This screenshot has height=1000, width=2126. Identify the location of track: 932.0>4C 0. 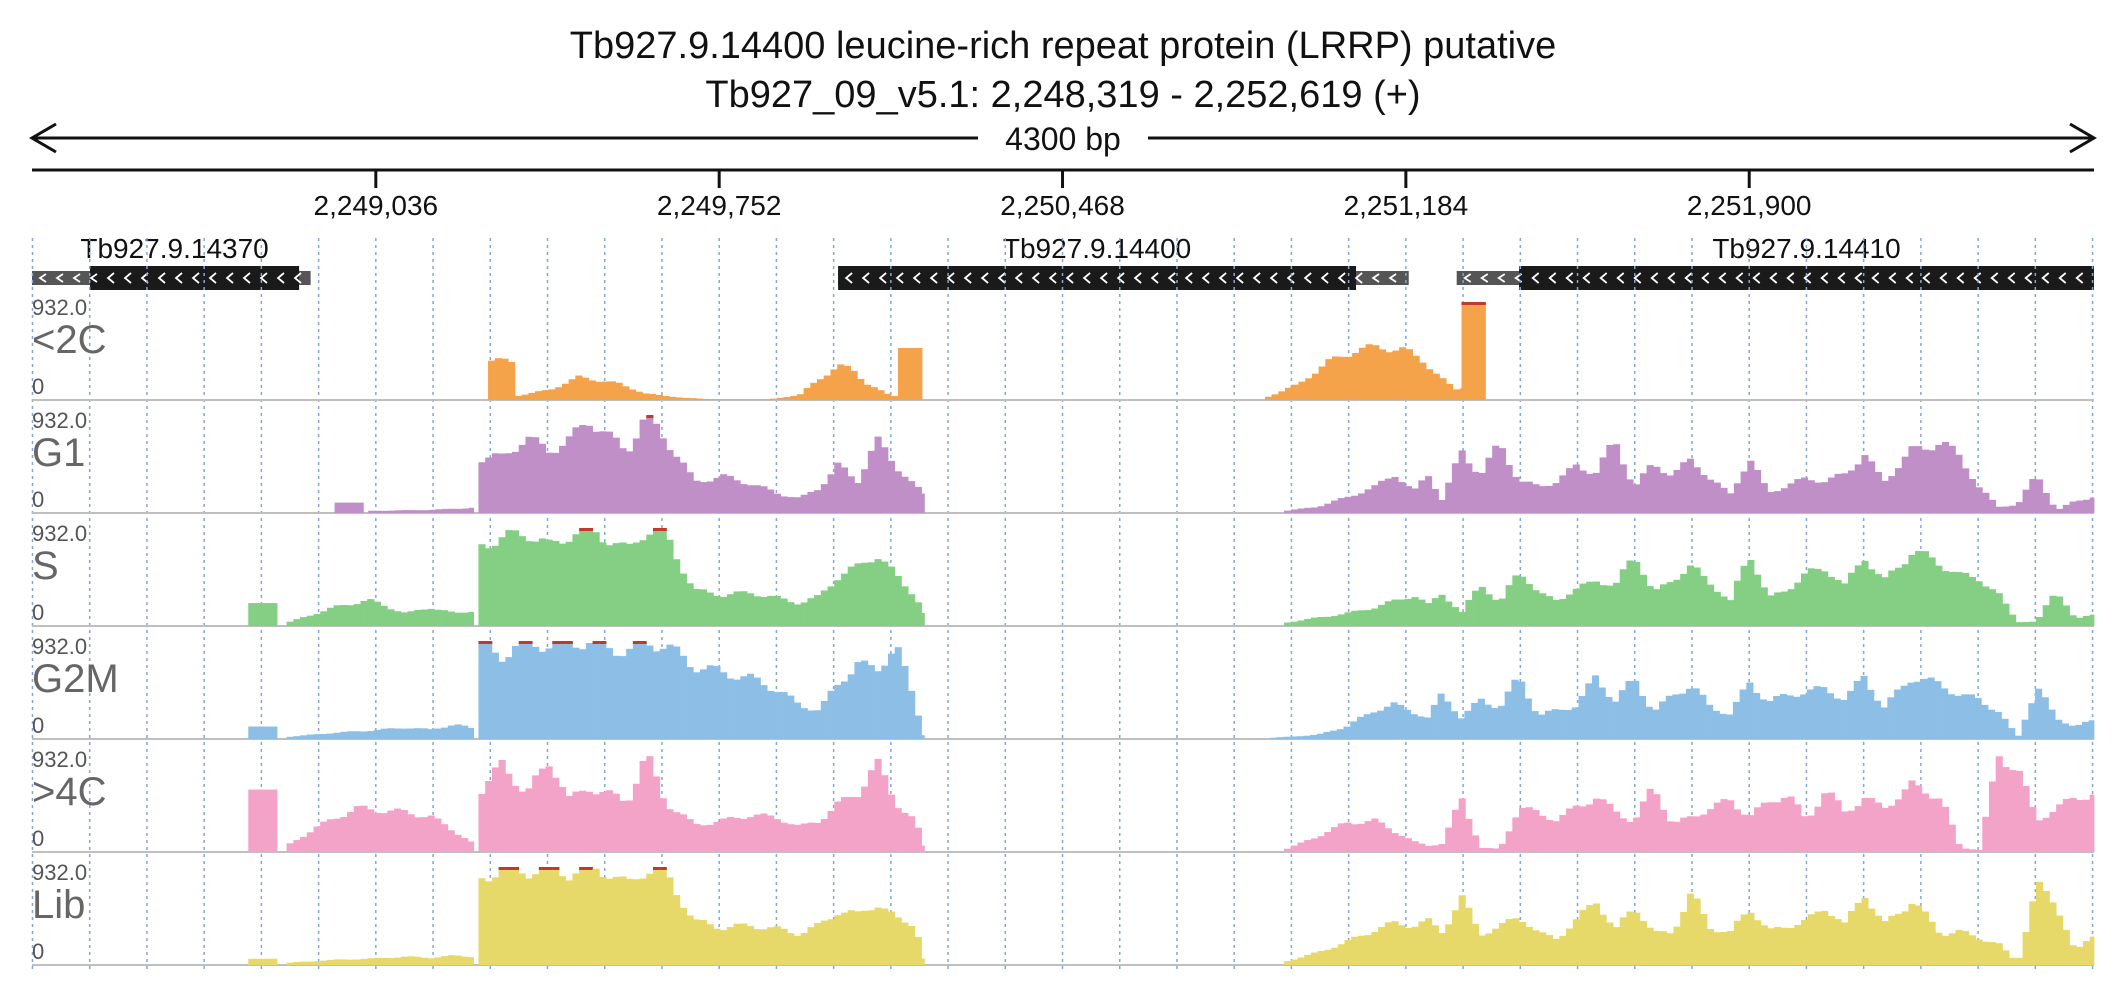
(1063, 800).